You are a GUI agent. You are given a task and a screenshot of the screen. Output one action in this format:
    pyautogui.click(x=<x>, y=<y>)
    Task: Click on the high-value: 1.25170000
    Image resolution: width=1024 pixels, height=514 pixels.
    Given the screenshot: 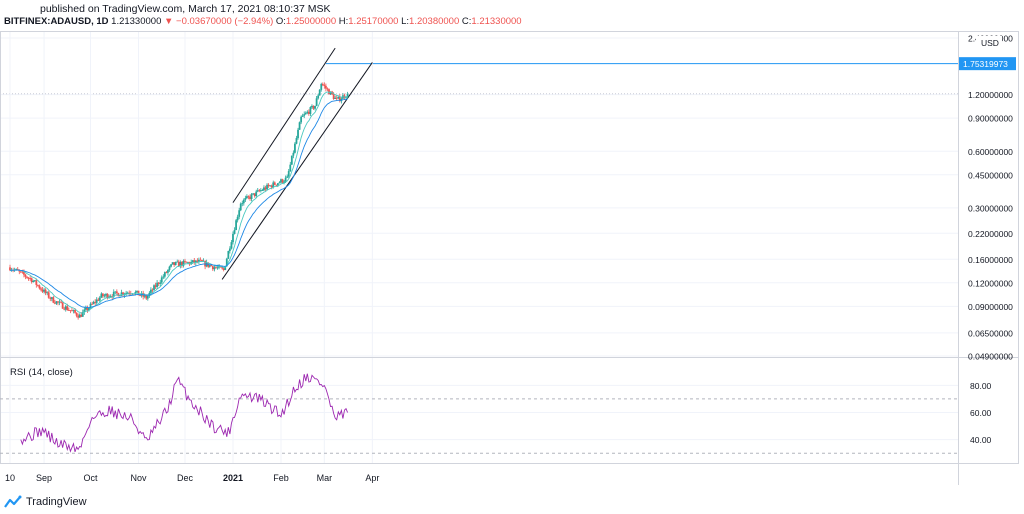 What is the action you would take?
    pyautogui.click(x=373, y=21)
    